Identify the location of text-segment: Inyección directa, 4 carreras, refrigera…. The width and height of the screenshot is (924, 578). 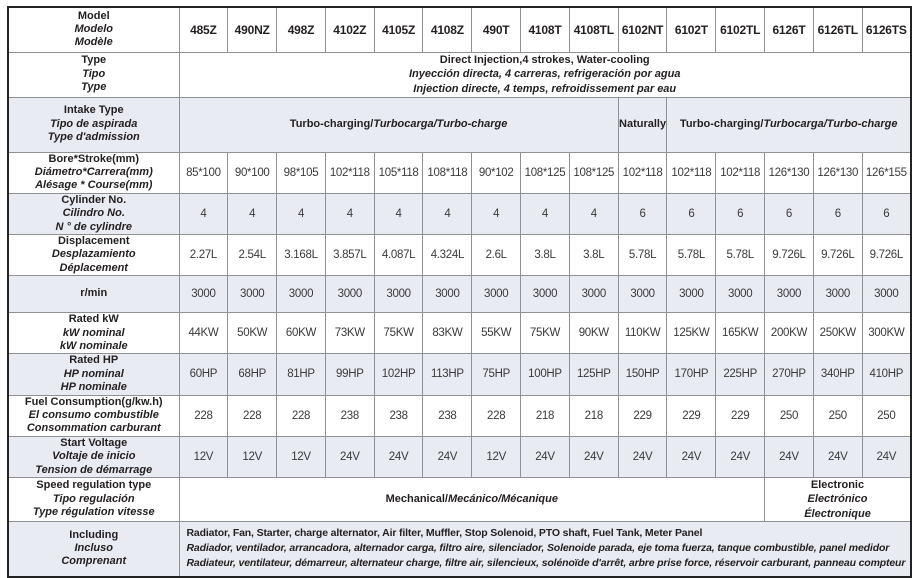
(545, 74).